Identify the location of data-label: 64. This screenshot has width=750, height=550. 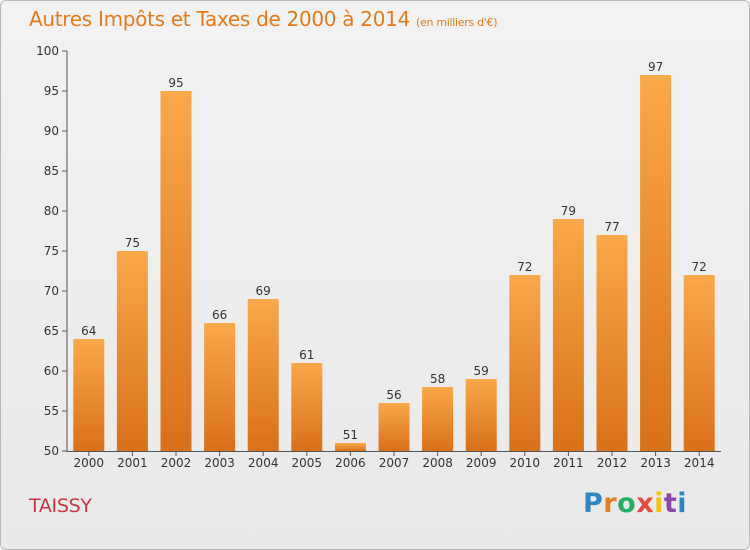
(88, 331).